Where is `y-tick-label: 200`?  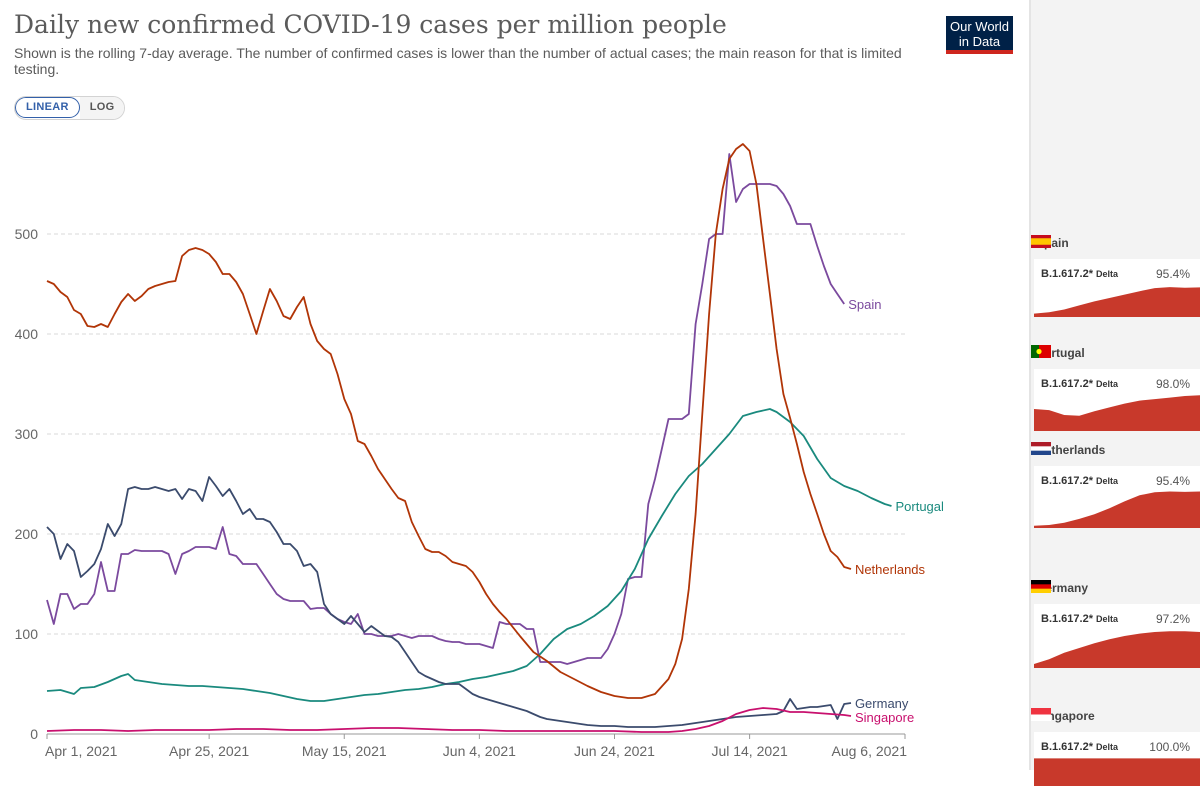 y-tick-label: 200 is located at coordinates (27, 534).